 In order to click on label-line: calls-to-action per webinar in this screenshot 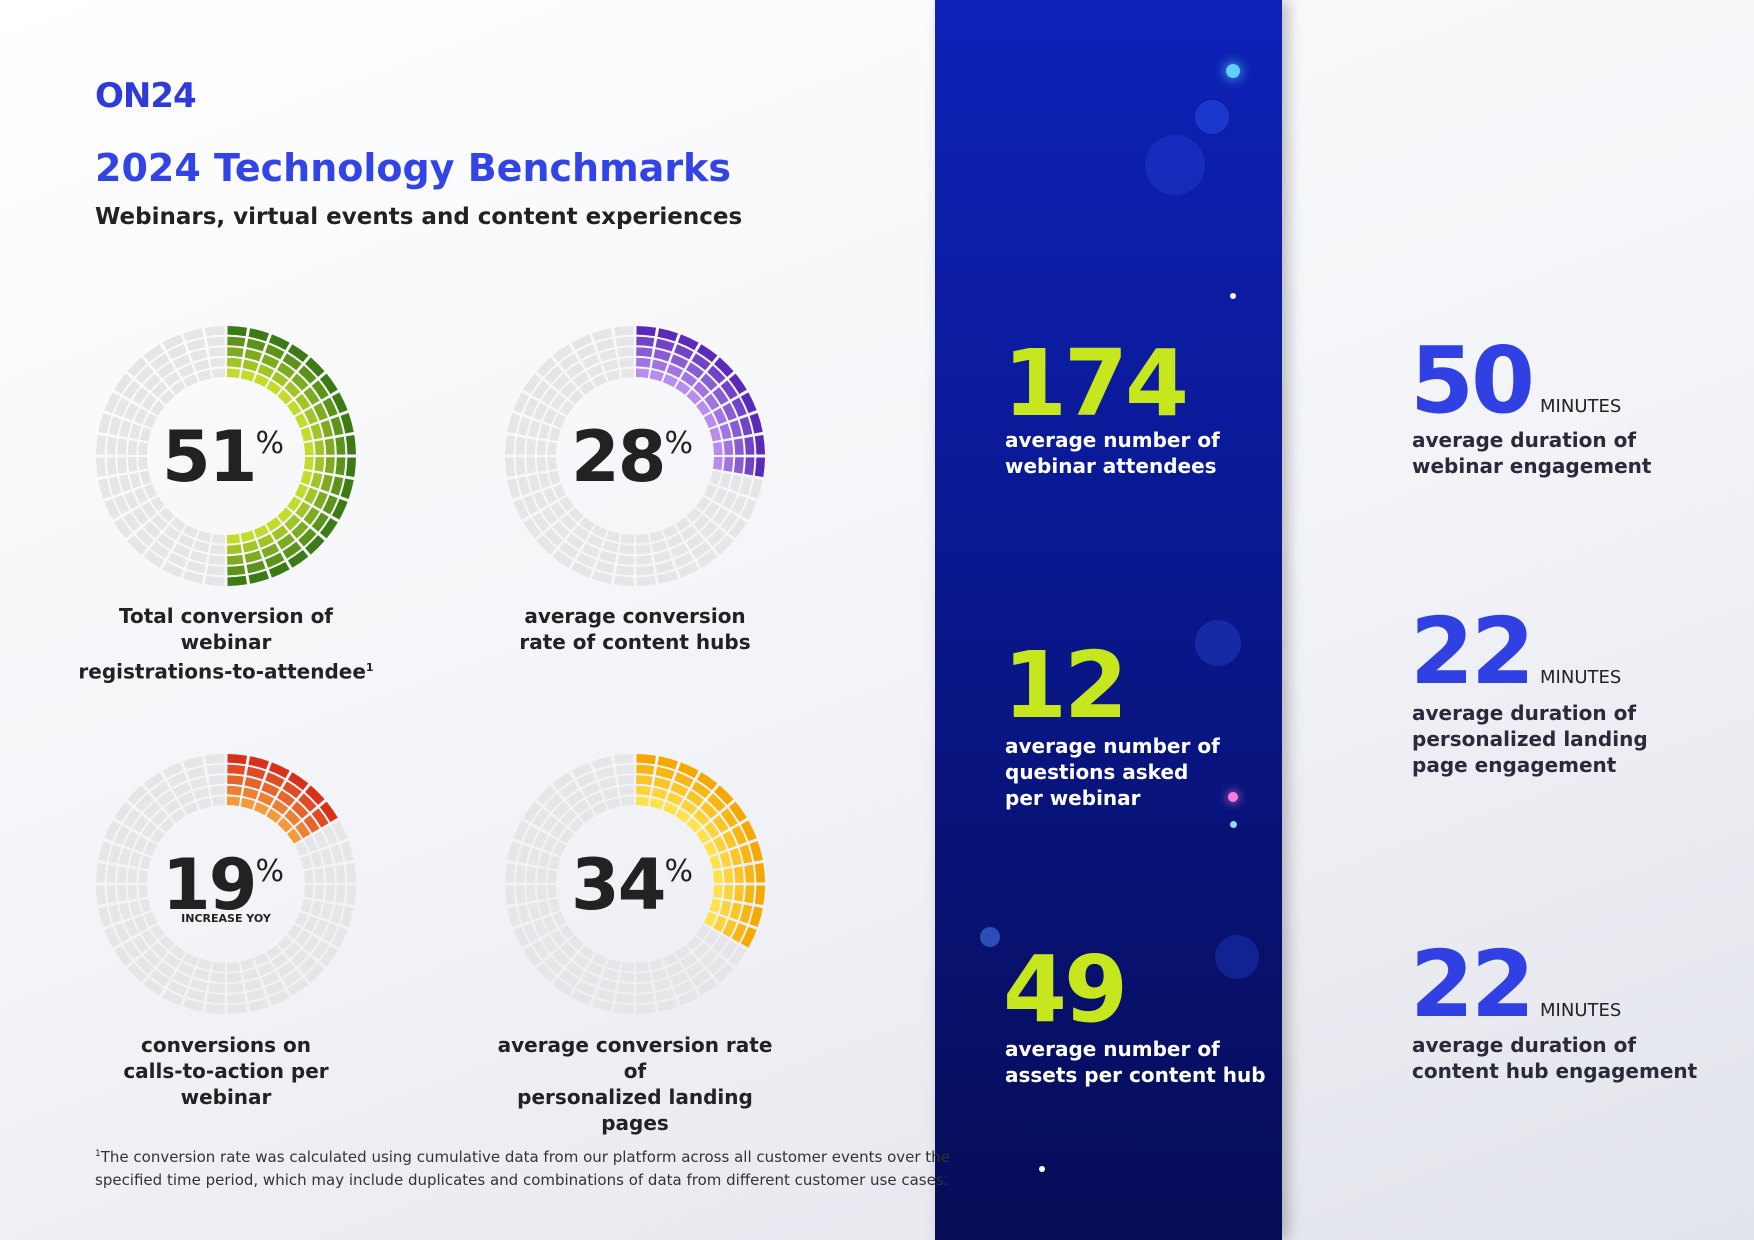, I will do `click(226, 1084)`.